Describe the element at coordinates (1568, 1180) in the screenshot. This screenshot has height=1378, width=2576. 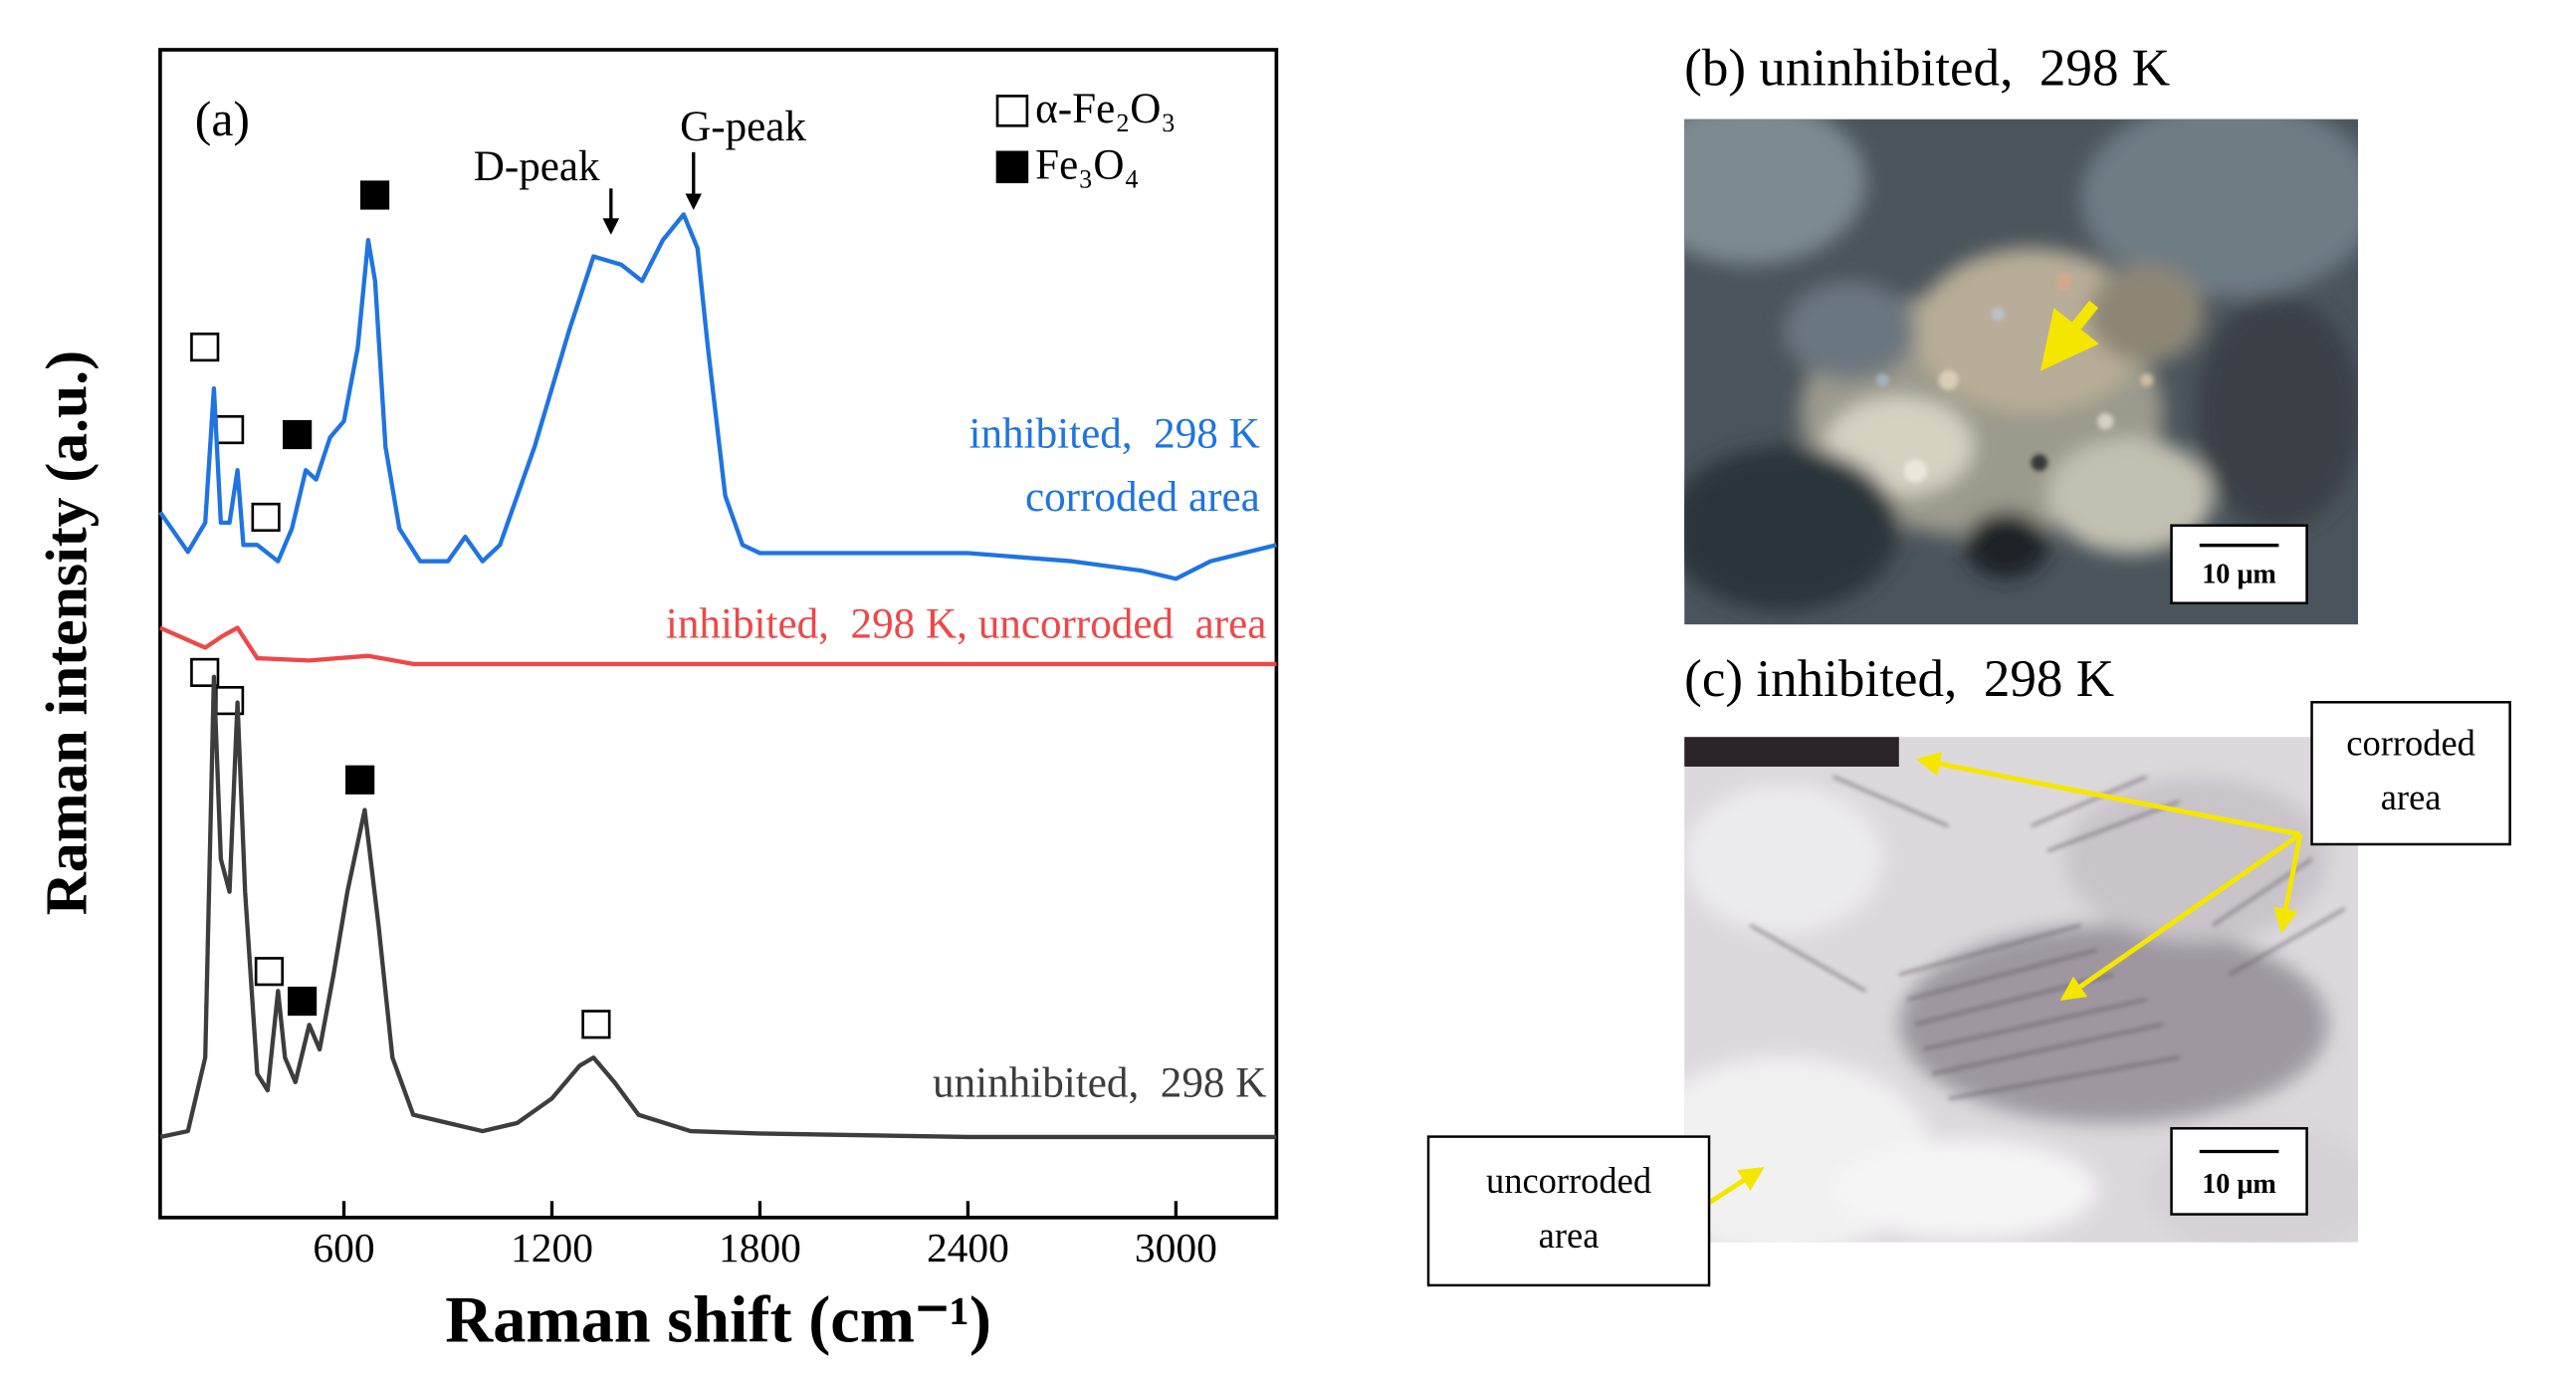
I see `callout-text: uncorroded` at that location.